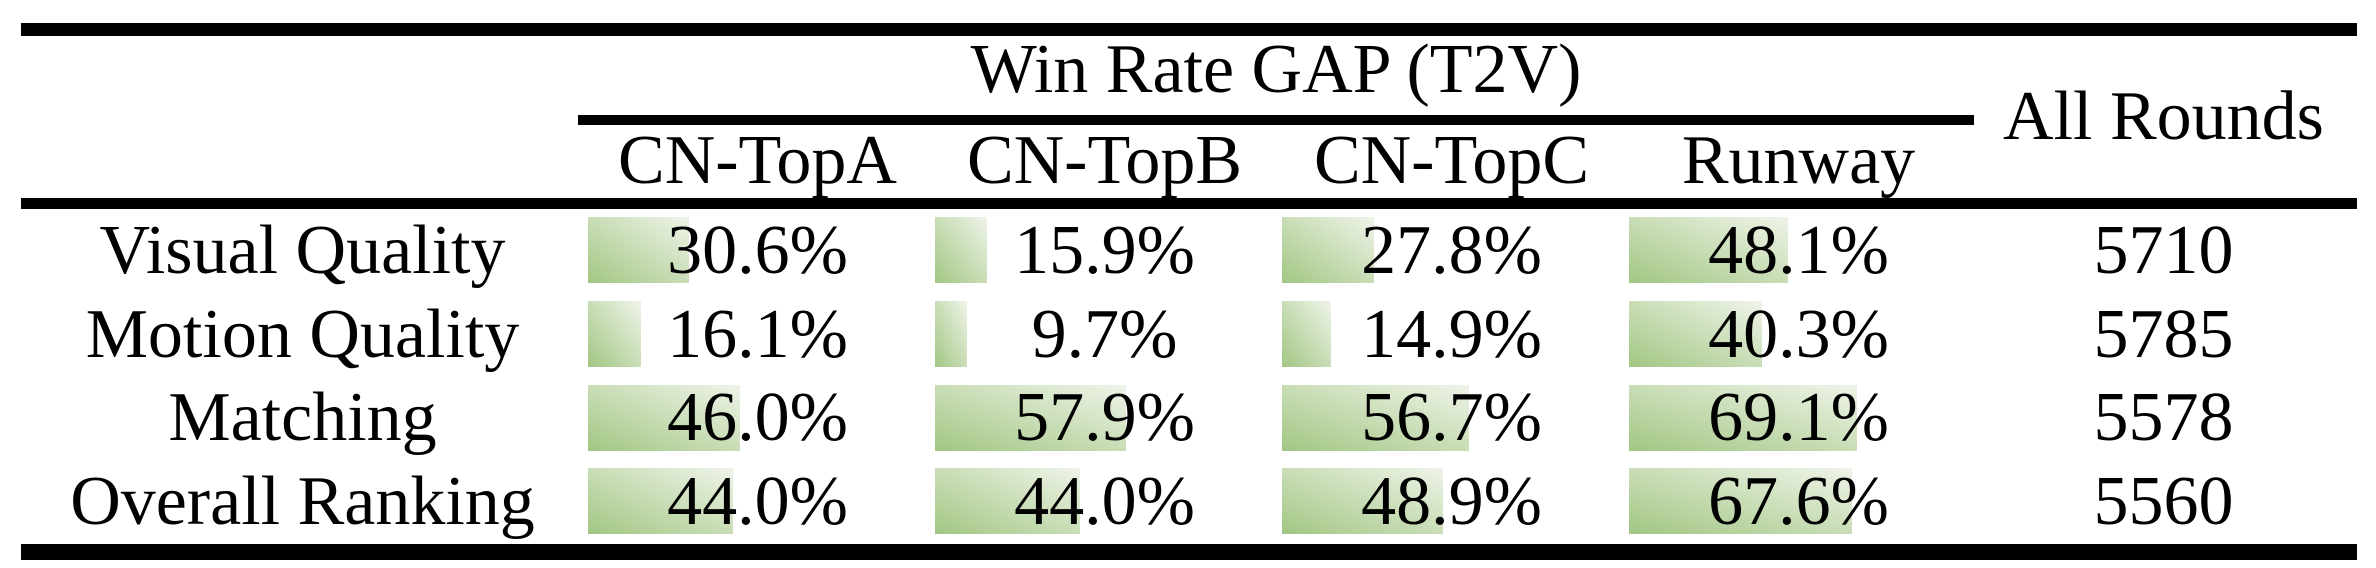  Describe the element at coordinates (2163, 250) in the screenshot. I see `all-rounds-value: 5710` at that location.